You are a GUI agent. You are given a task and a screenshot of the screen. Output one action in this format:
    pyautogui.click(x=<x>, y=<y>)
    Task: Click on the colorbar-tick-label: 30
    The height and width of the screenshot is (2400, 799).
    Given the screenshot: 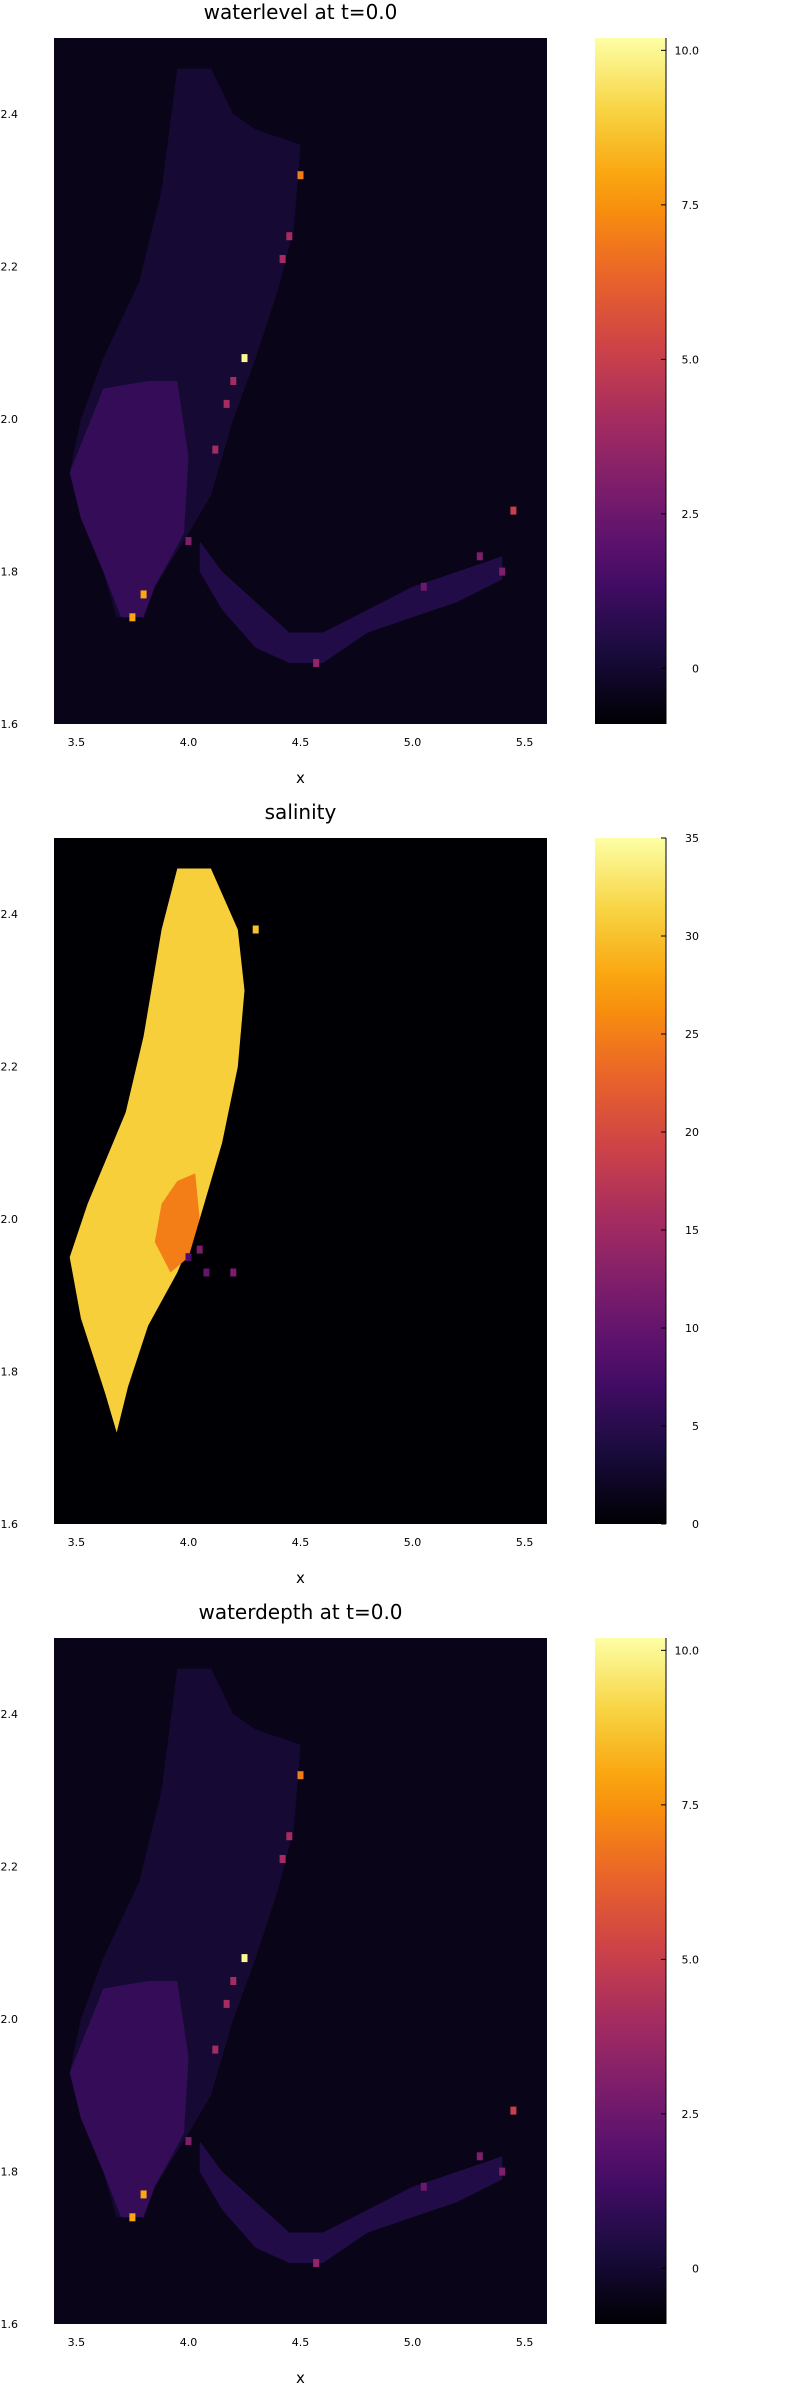 What is the action you would take?
    pyautogui.click(x=692, y=936)
    